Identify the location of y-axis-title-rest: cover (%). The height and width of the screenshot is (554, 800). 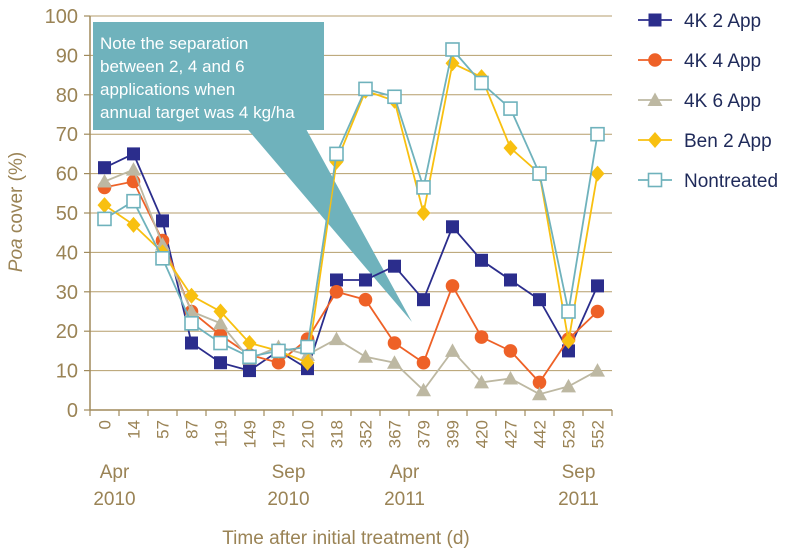
(16, 195).